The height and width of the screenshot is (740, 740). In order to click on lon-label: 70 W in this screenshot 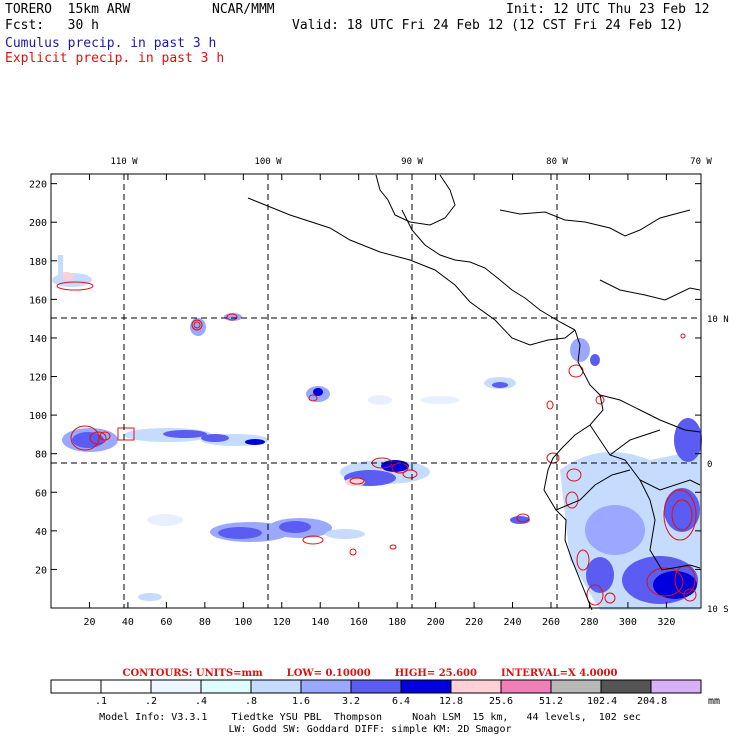, I will do `click(701, 162)`.